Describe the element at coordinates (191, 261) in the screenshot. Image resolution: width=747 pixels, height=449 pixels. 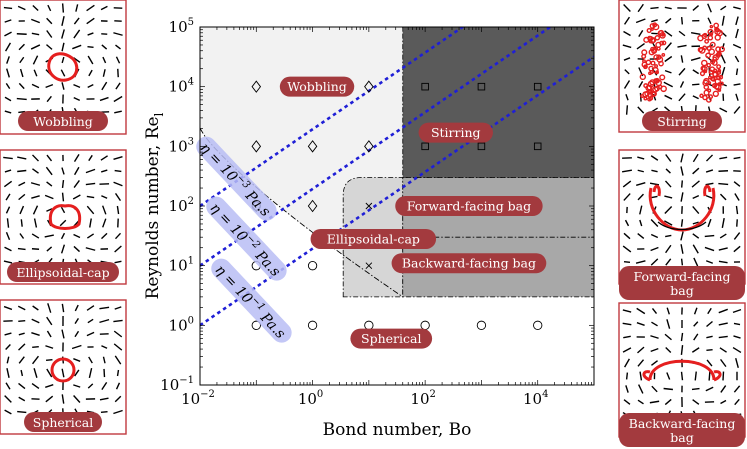
I see `y-tick-exp: 1` at that location.